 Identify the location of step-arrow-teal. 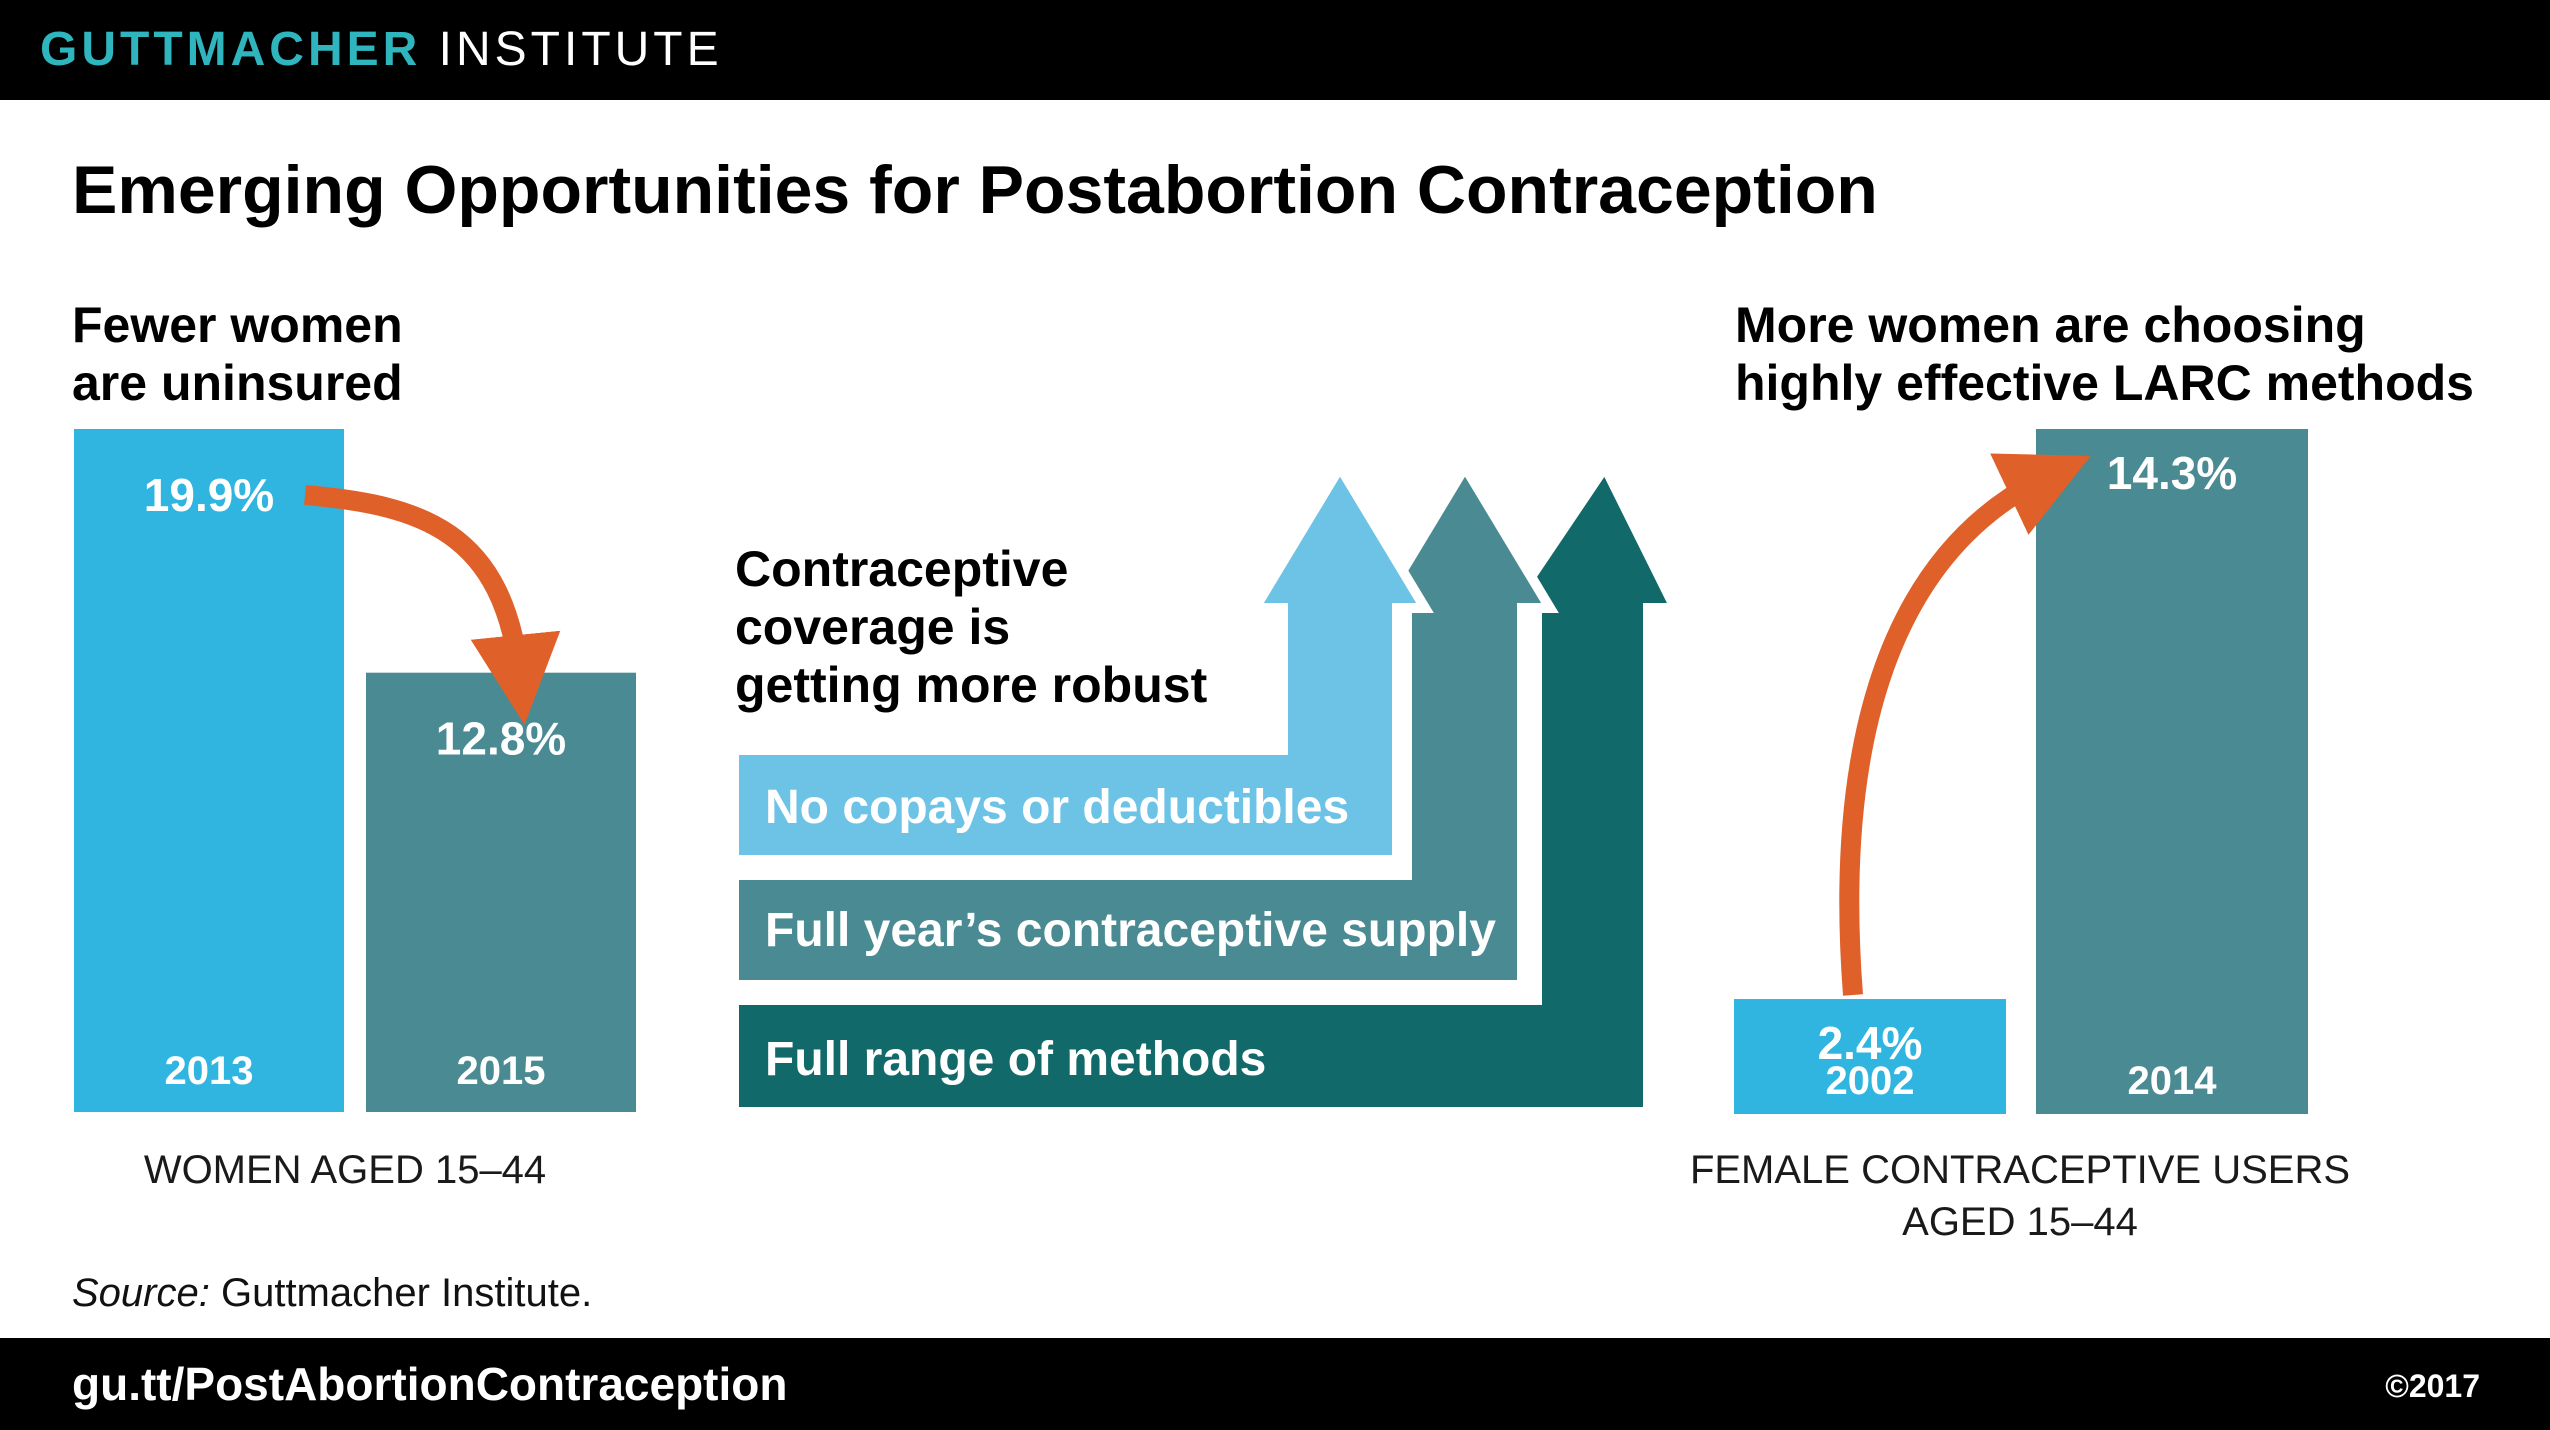
(1144, 723).